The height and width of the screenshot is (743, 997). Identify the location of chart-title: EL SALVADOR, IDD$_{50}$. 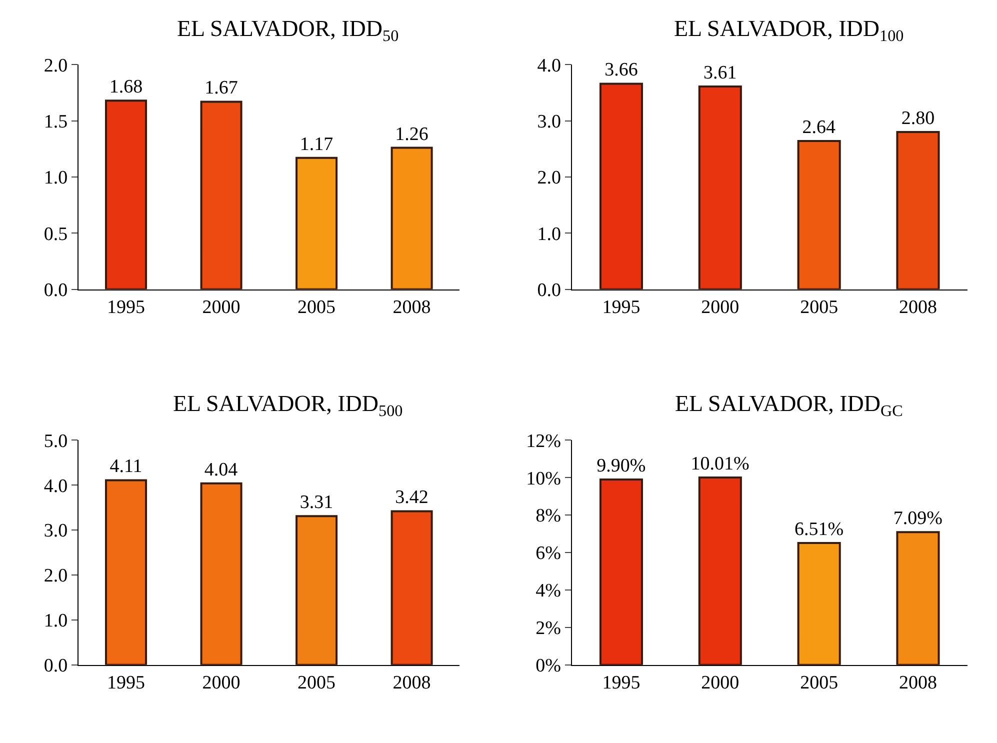
(288, 30).